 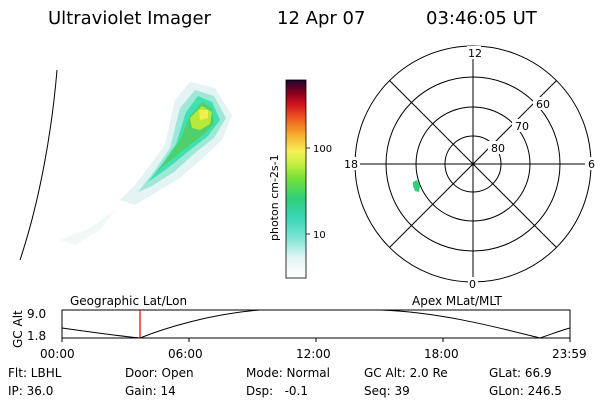 What do you see at coordinates (277, 391) in the screenshot?
I see `dsp-status: Dsp: -0.1` at bounding box center [277, 391].